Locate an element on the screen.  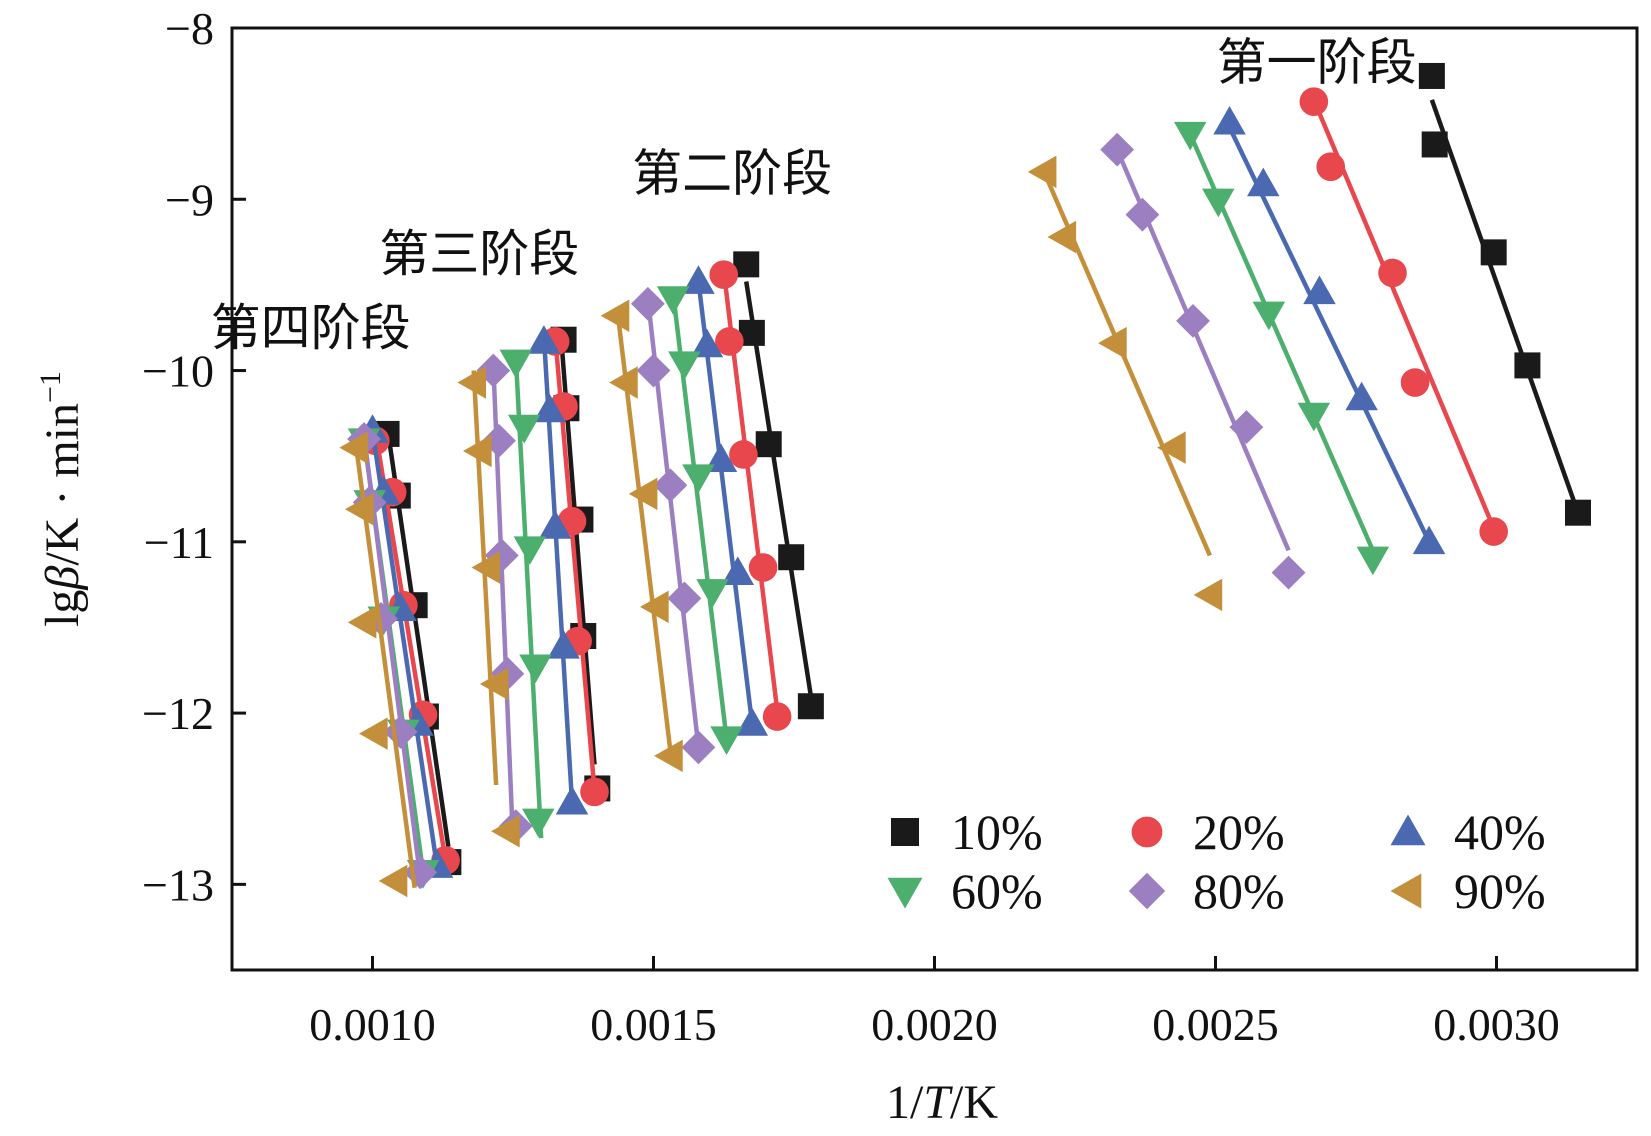
x-axis-title-part-2: T is located at coordinates (938, 1102).